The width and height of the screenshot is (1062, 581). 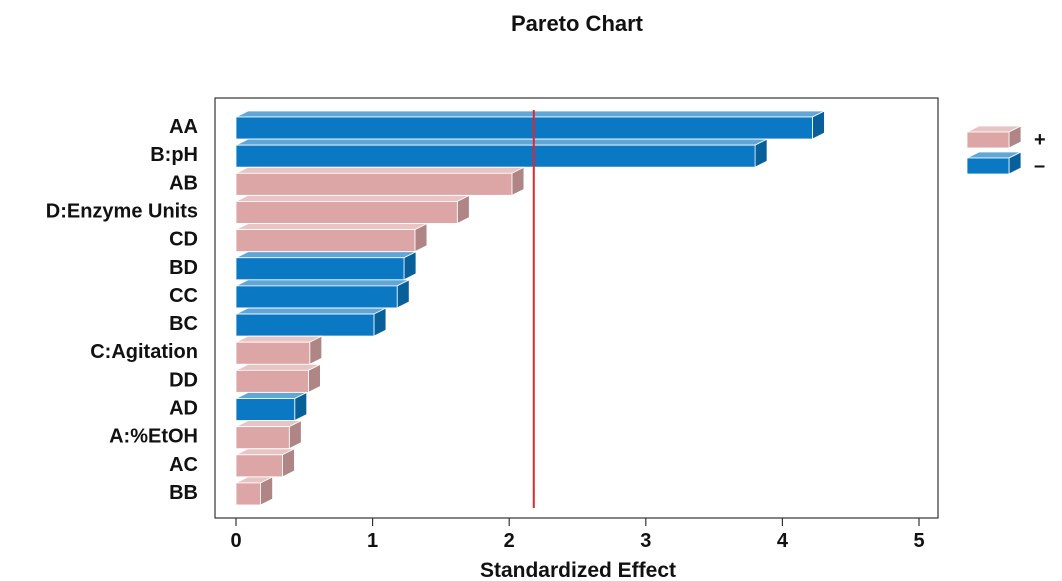 I want to click on category-label: B:pH, so click(x=174, y=155).